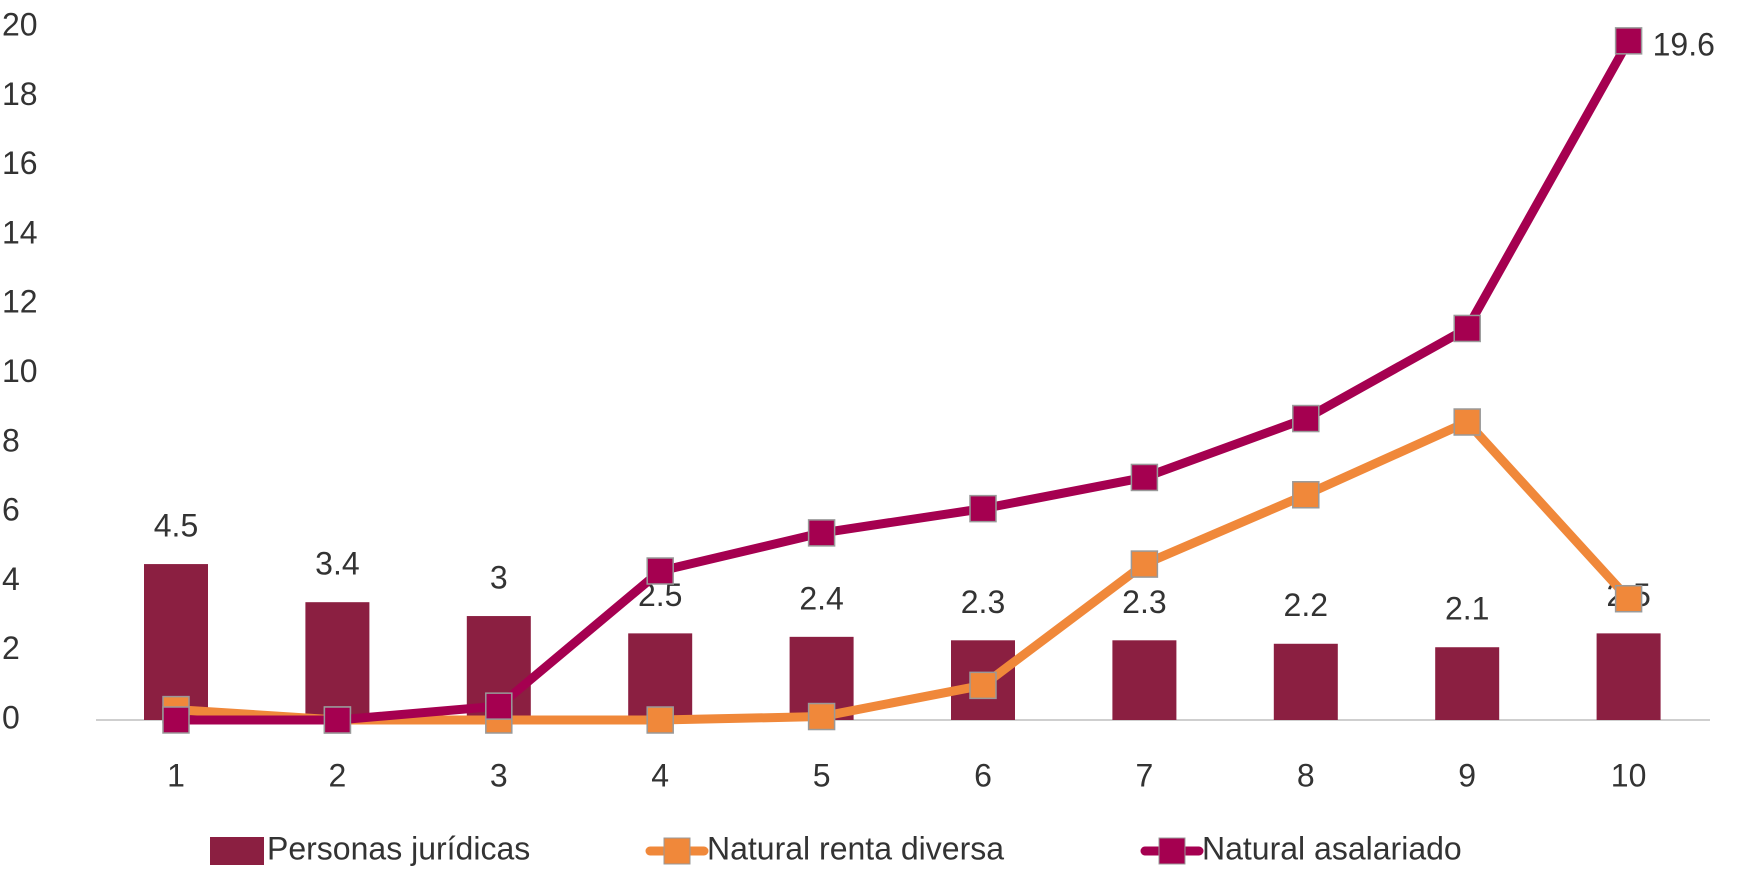 This screenshot has width=1740, height=871. What do you see at coordinates (1306, 605) in the screenshot?
I see `data-label: 2.2` at bounding box center [1306, 605].